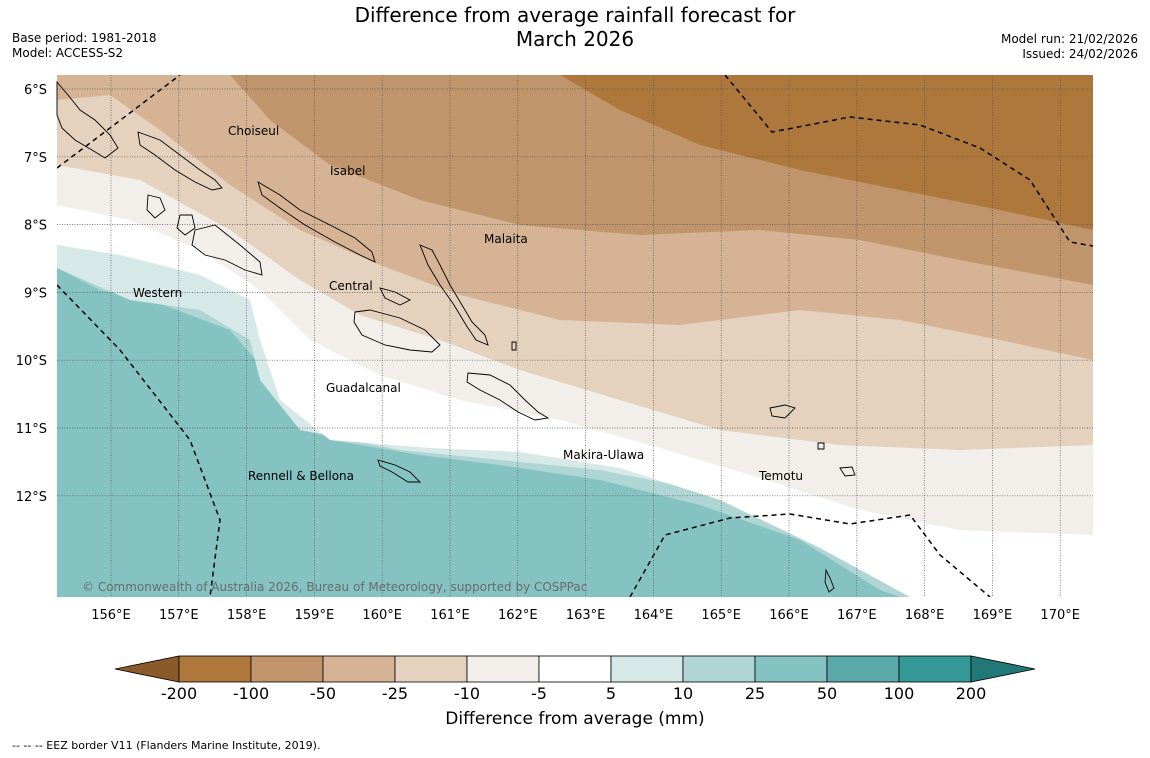 This screenshot has height=758, width=1150. What do you see at coordinates (971, 693) in the screenshot?
I see `colorbar-tick-label: 200` at bounding box center [971, 693].